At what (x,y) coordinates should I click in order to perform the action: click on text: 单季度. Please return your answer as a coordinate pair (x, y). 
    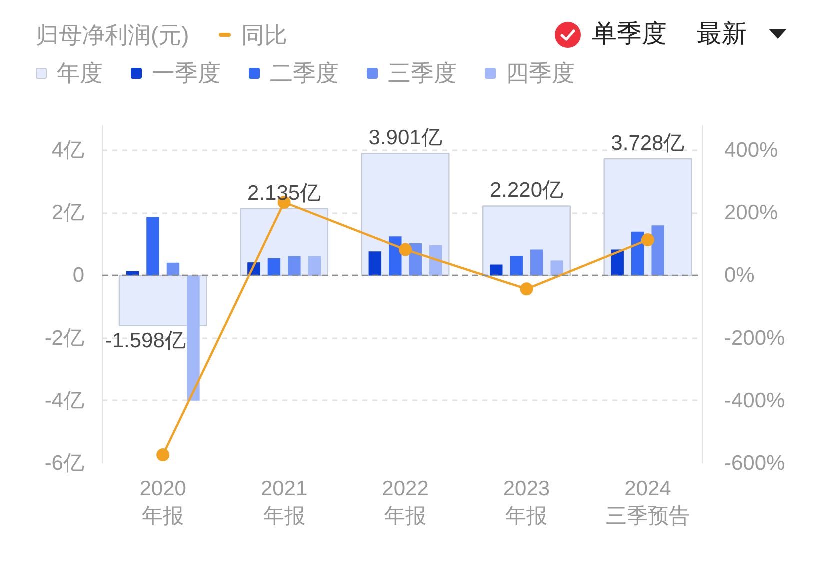
    Looking at the image, I should click on (629, 34).